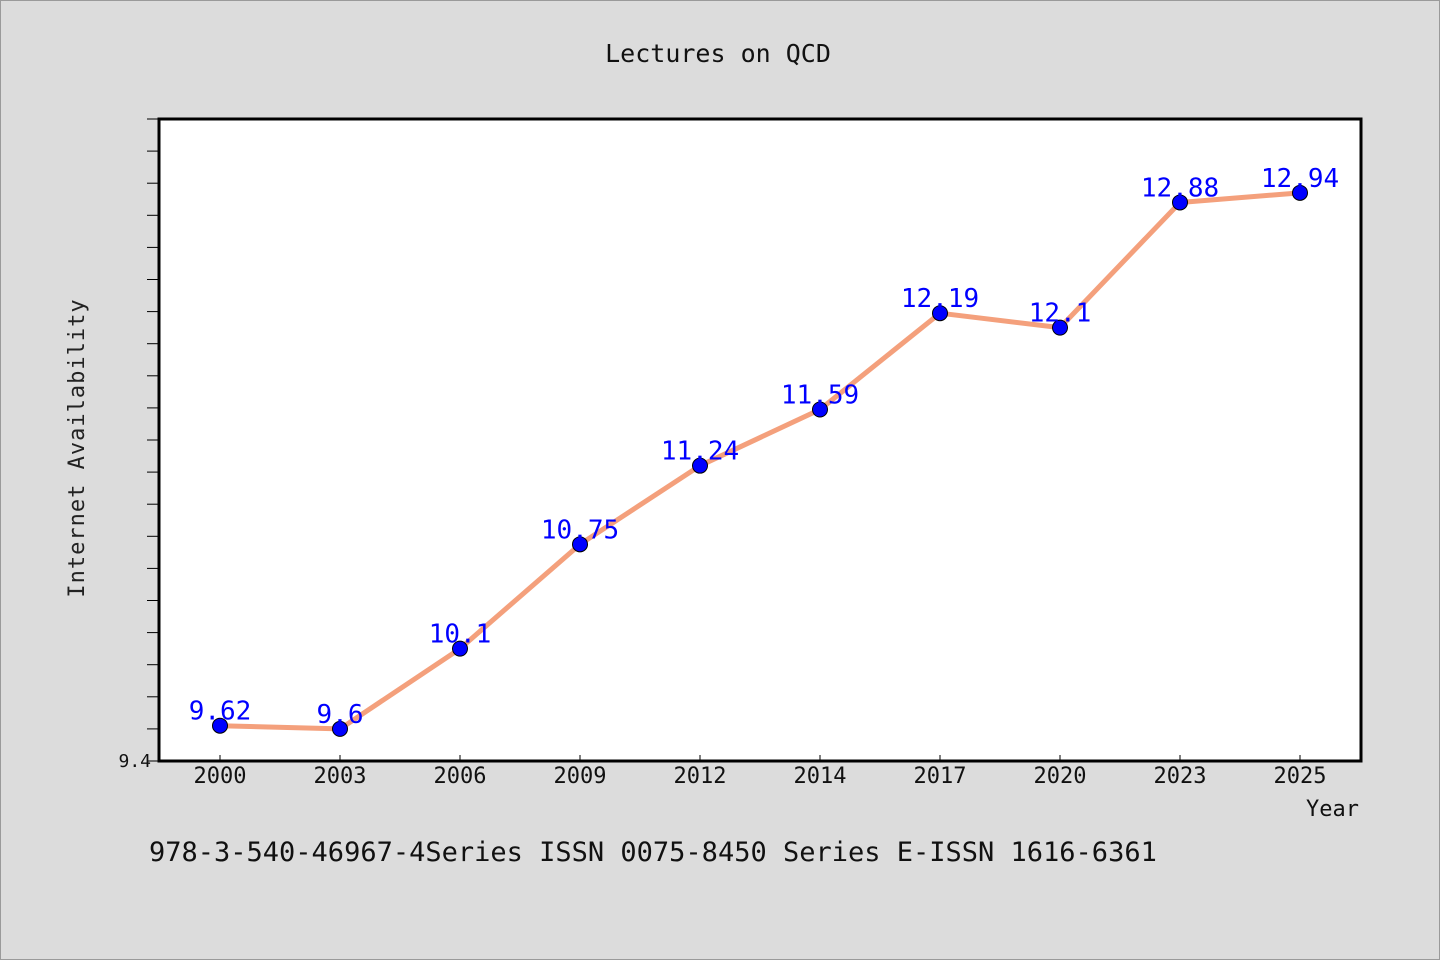  Describe the element at coordinates (460, 635) in the screenshot. I see `data-label: 10.1` at that location.